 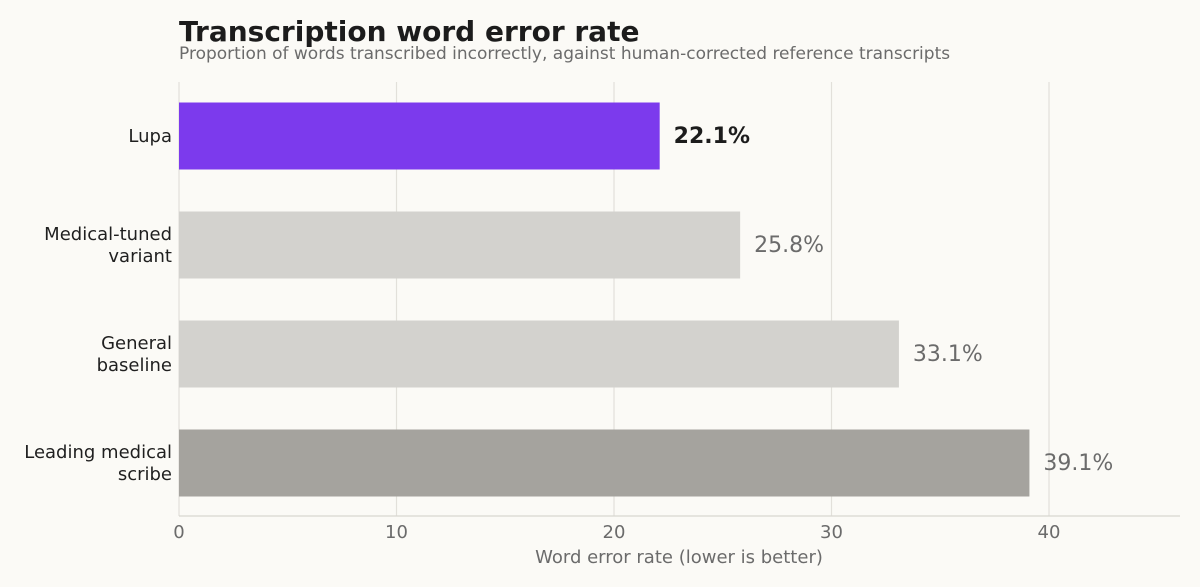 I want to click on x-tick-label: 20, so click(x=614, y=532).